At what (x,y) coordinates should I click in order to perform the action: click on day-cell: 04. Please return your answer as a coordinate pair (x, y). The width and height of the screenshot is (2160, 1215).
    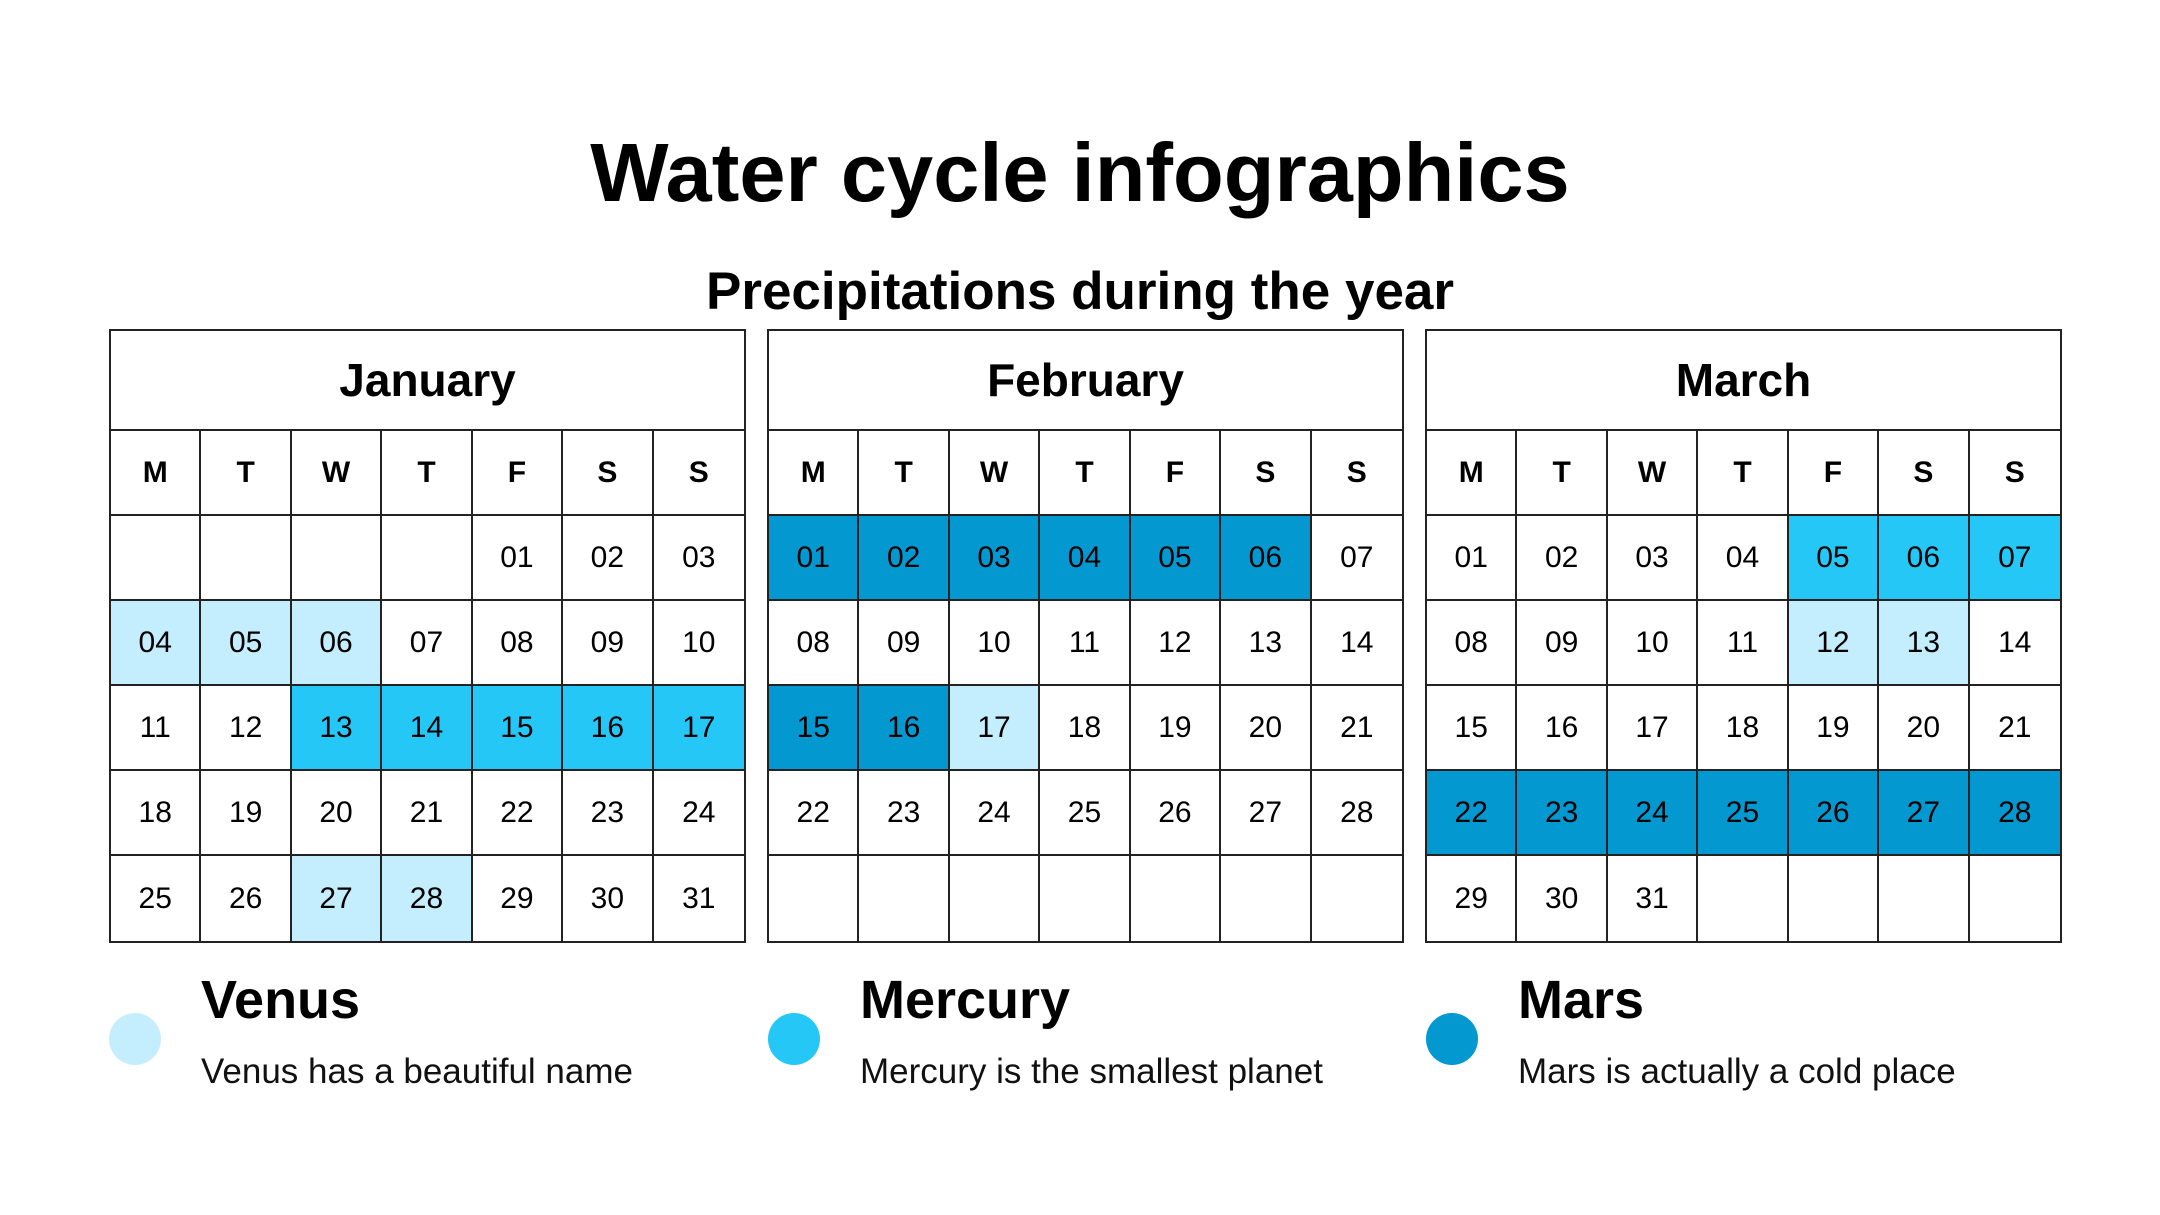
    Looking at the image, I should click on (156, 643).